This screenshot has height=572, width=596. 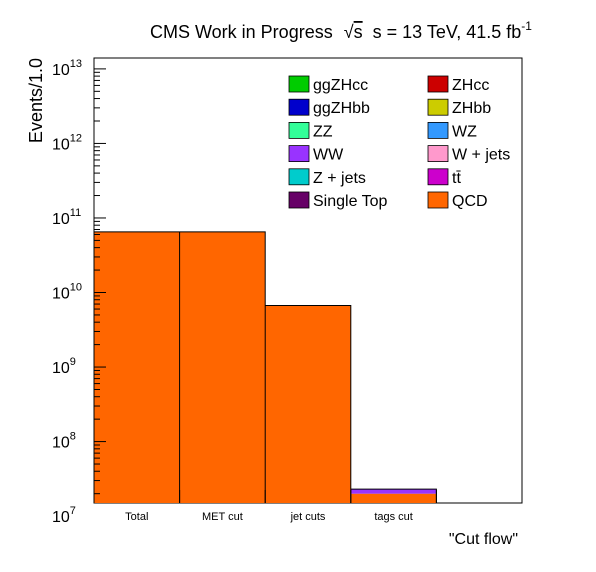 I want to click on x-tick-label: tags cut, so click(x=393, y=517).